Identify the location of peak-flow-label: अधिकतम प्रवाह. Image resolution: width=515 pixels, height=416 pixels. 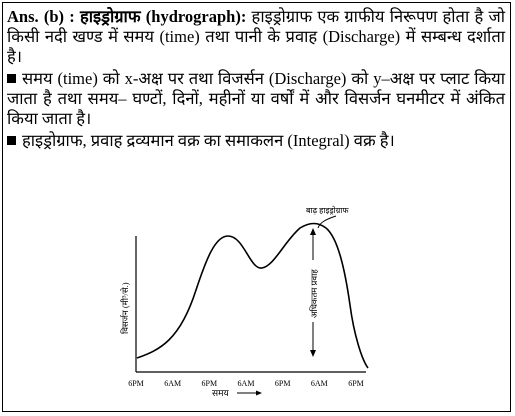
(314, 293).